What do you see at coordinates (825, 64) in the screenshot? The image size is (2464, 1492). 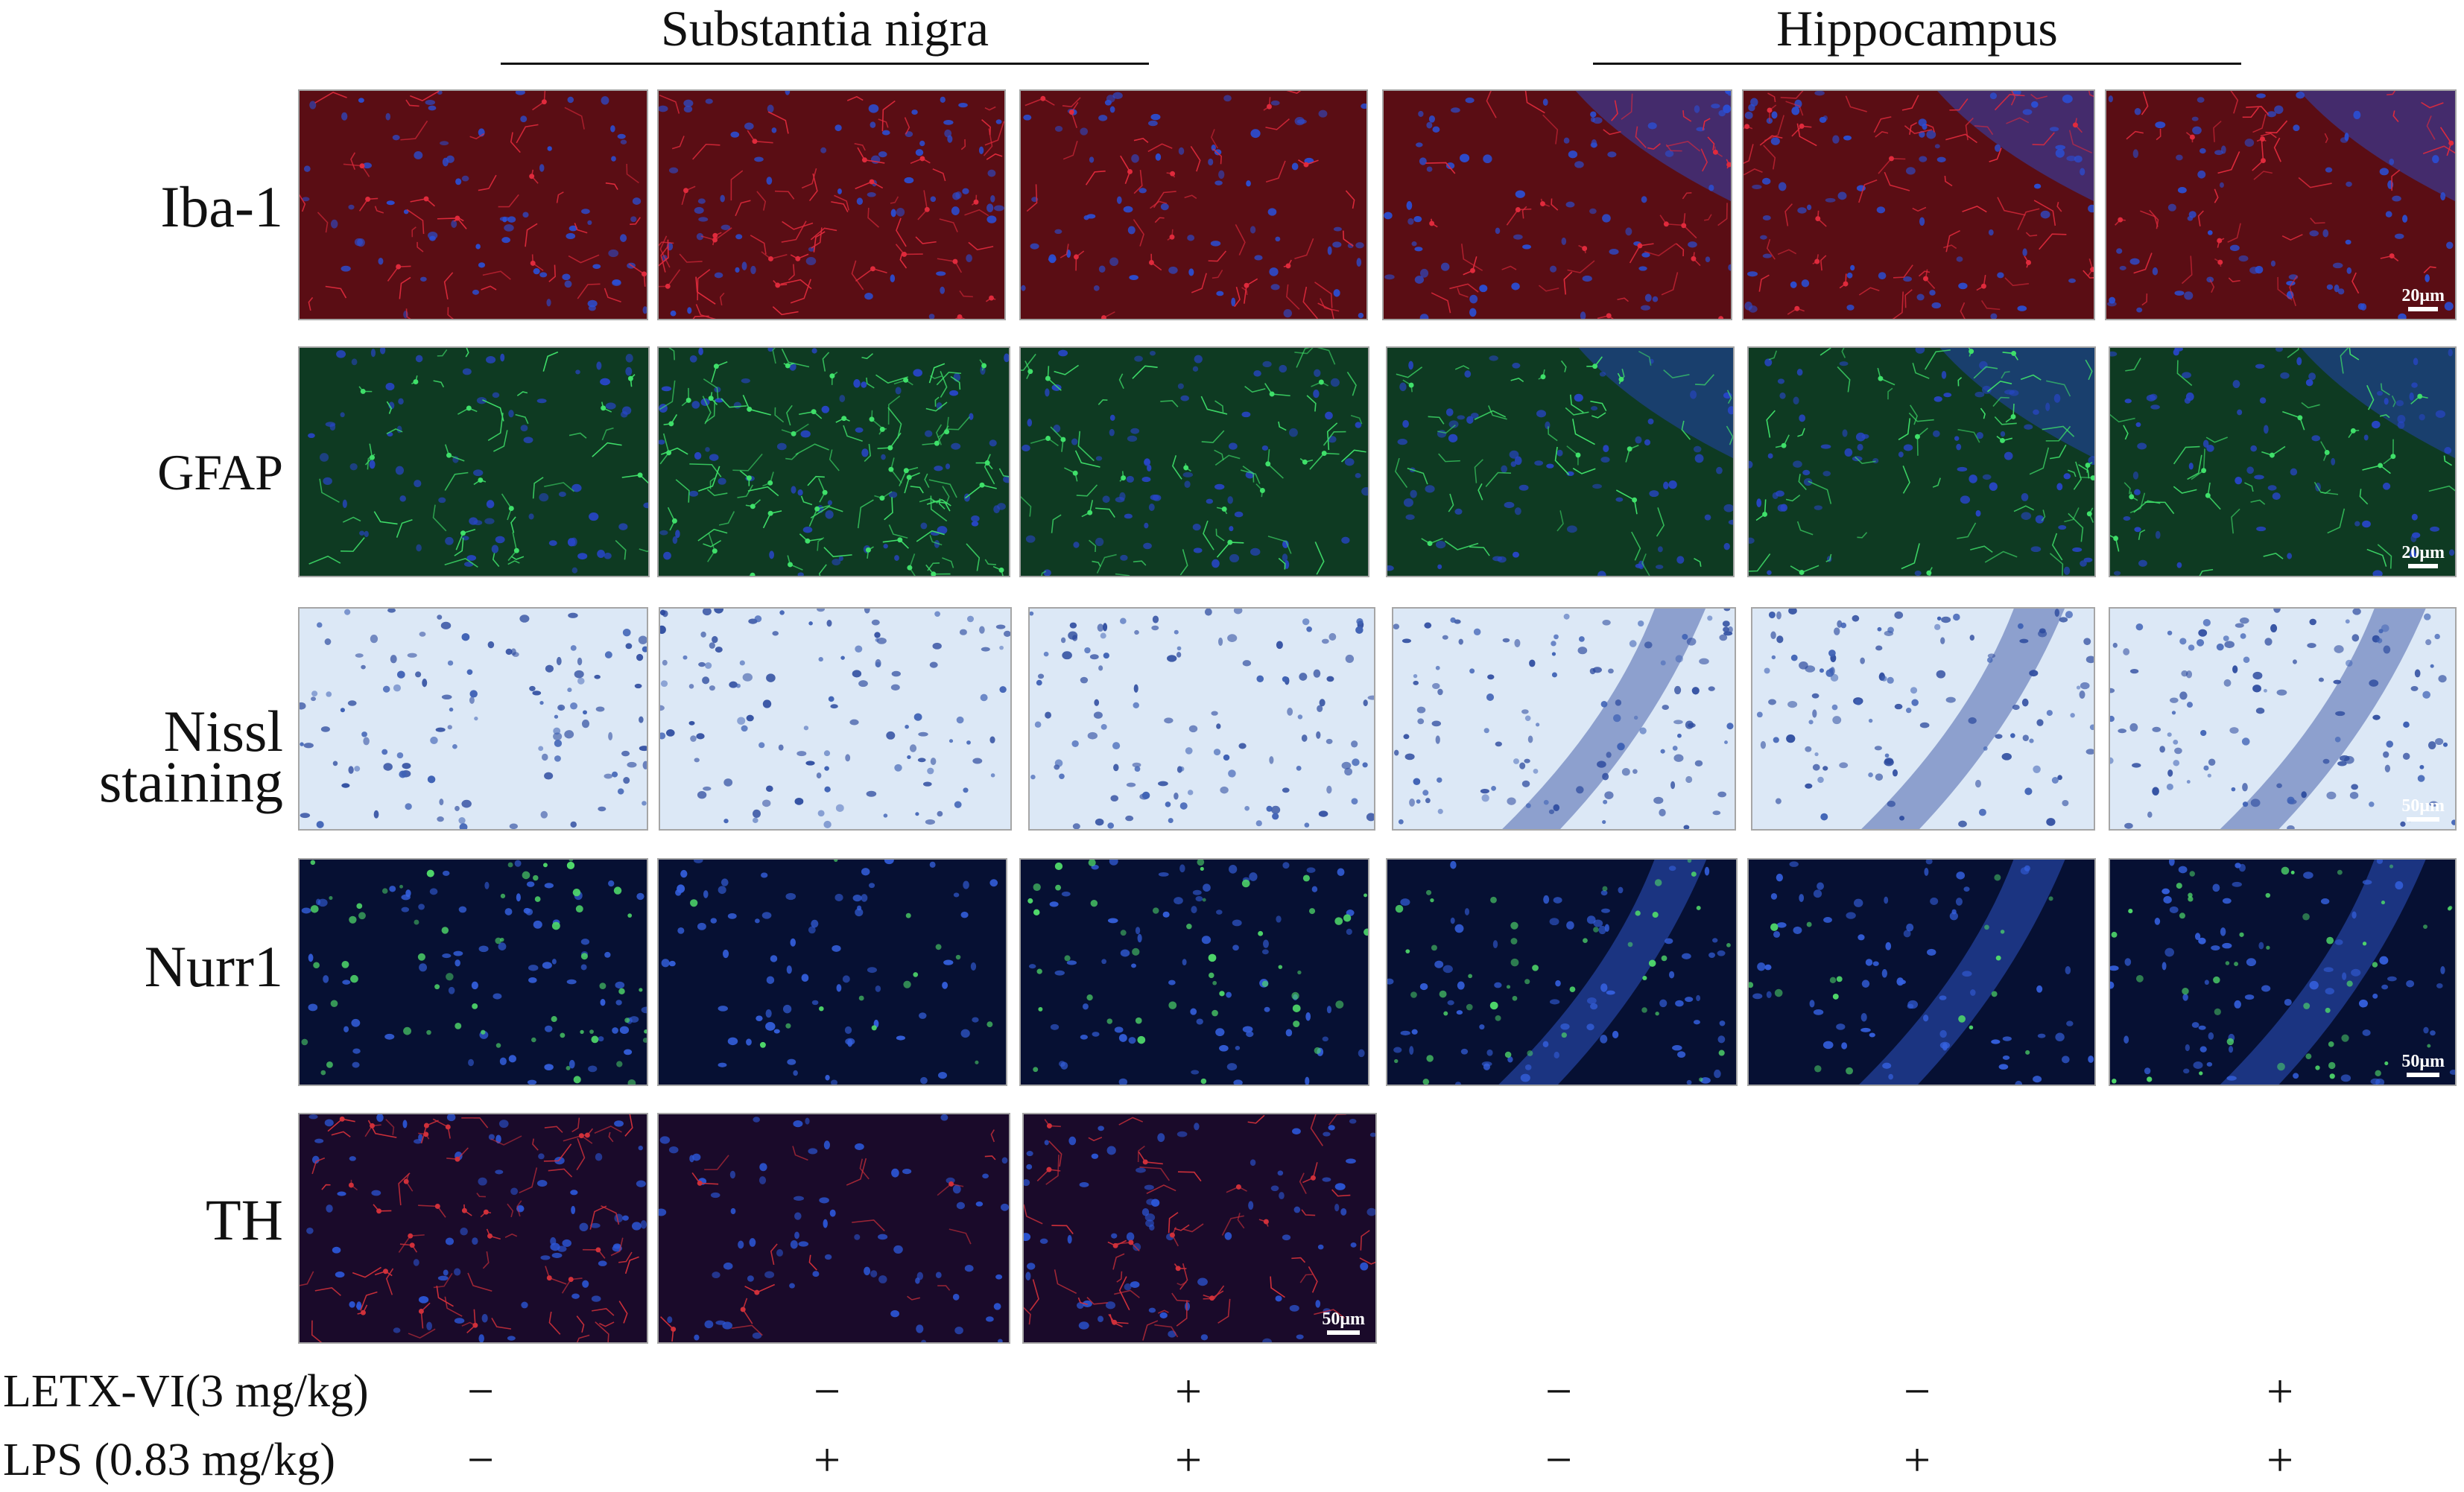 I see `region-rule-substantia-nigra` at bounding box center [825, 64].